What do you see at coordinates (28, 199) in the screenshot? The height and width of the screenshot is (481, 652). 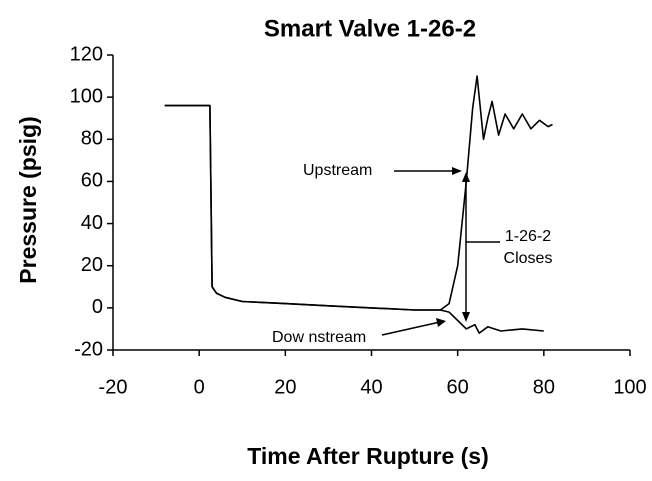 I see `y-axis-label: Pressure (psig)` at bounding box center [28, 199].